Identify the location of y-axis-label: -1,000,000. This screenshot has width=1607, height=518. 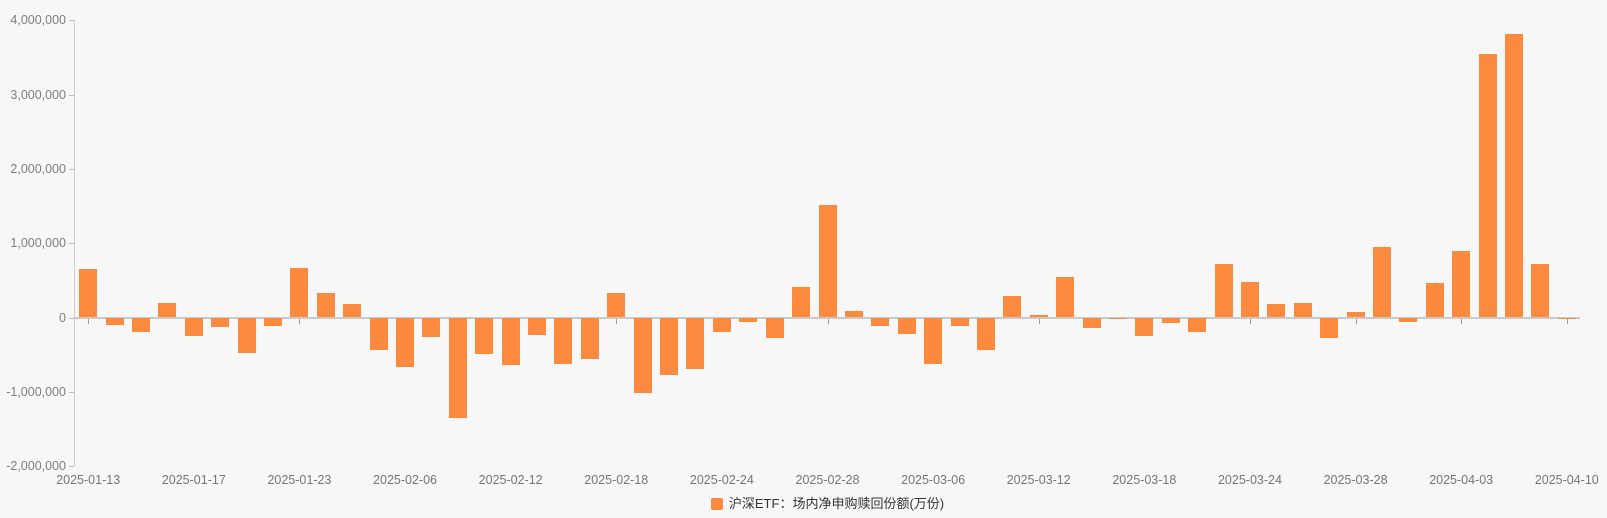
(36, 391).